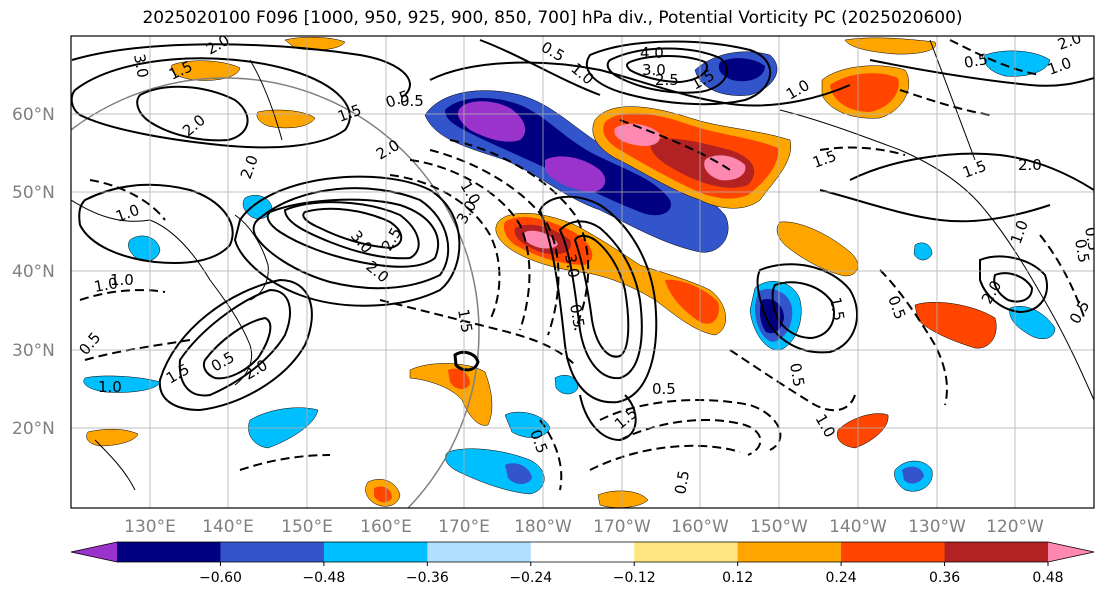 The width and height of the screenshot is (1105, 601). Describe the element at coordinates (771, 316) in the screenshot. I see `negative-east-dark` at that location.